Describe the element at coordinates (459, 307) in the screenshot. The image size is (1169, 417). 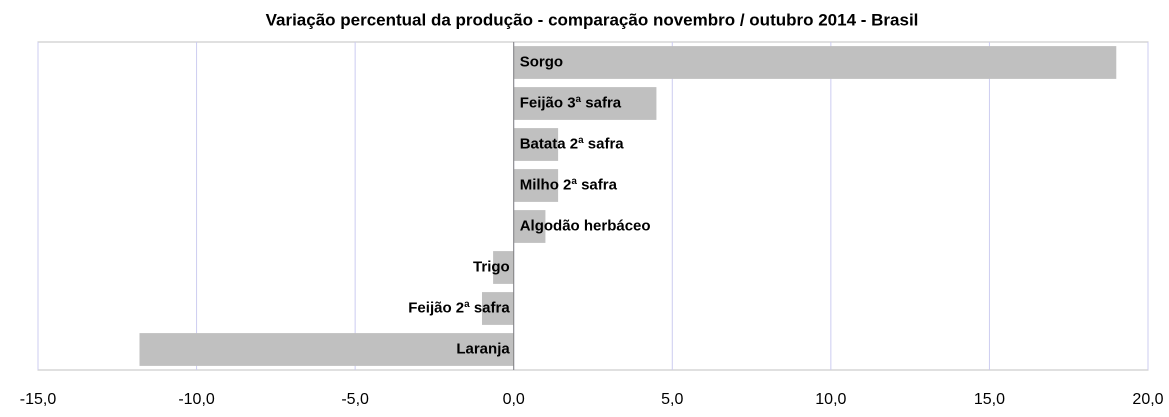
I see `category-label: Feijão 2ª safra` at that location.